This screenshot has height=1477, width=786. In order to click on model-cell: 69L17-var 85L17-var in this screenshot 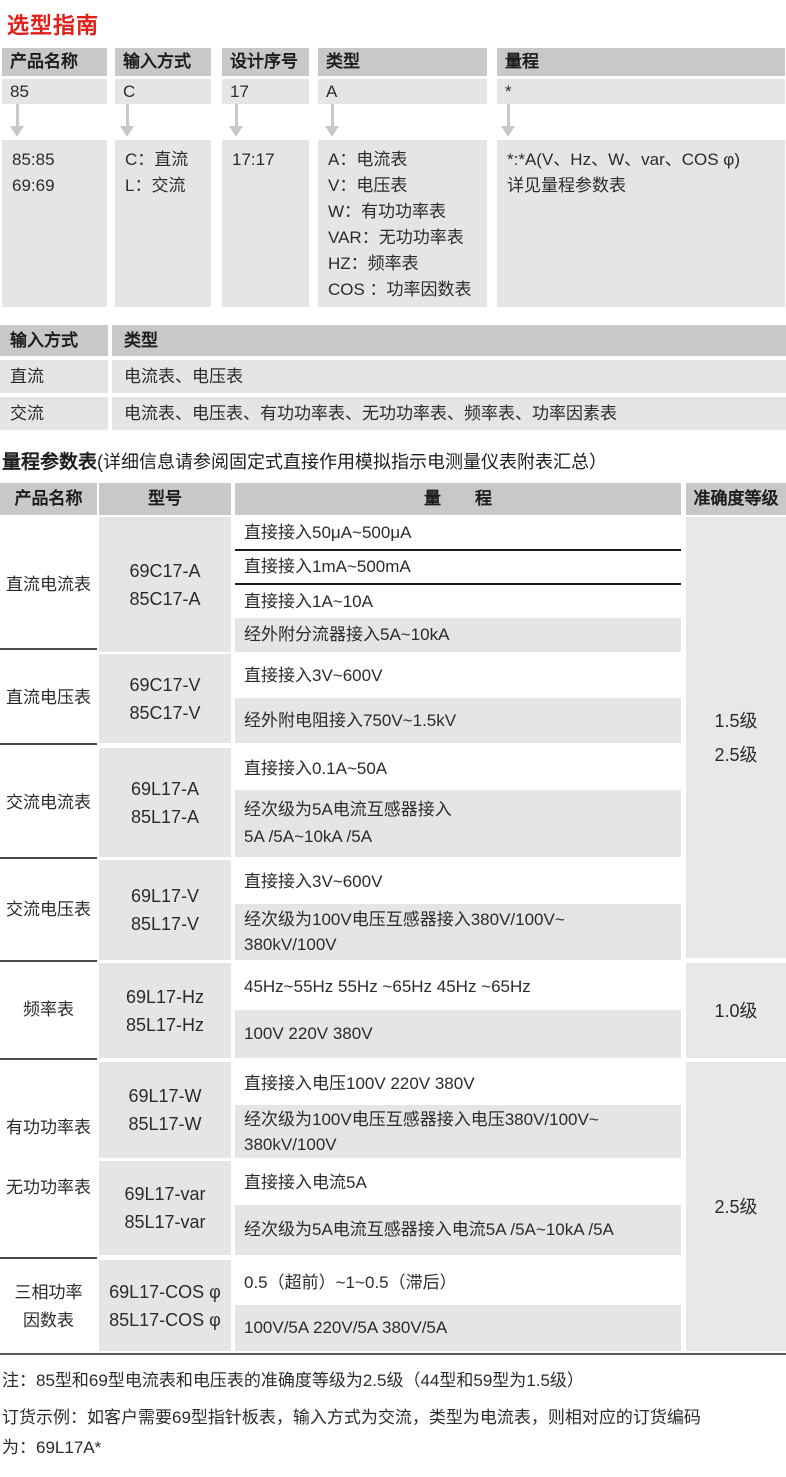, I will do `click(165, 1208)`.